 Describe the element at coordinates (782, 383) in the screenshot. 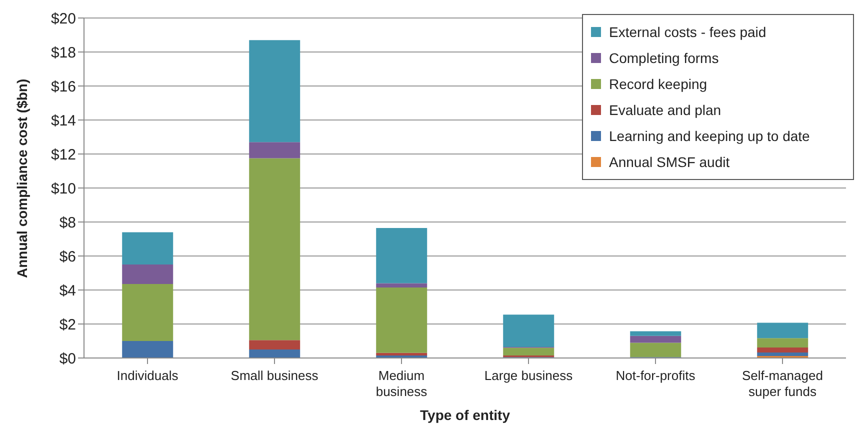

I see `x-tick-label: Self-managed super funds` at that location.